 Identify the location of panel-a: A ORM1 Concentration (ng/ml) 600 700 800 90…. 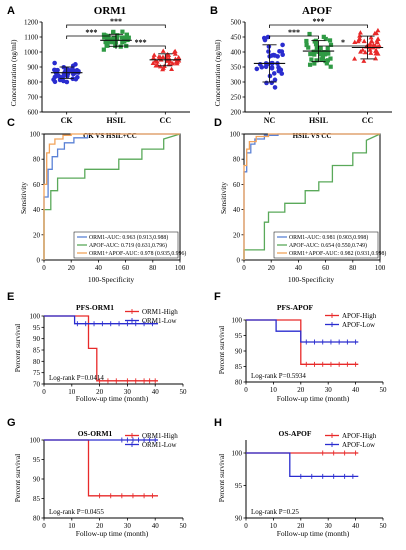
(98, 65).